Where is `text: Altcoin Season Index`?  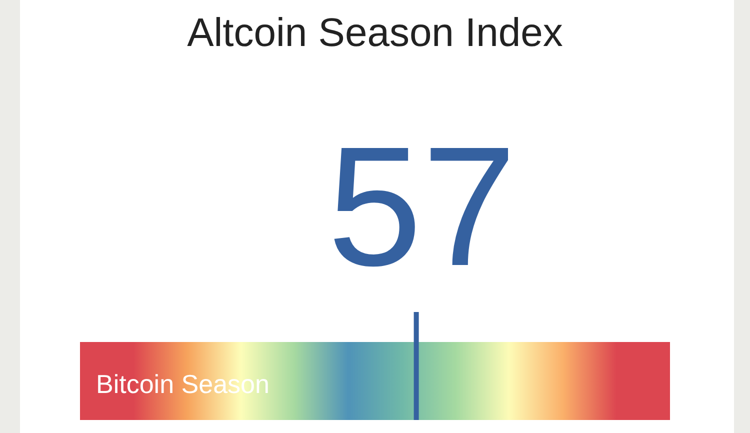
text: Altcoin Season Index is located at coordinates (375, 33).